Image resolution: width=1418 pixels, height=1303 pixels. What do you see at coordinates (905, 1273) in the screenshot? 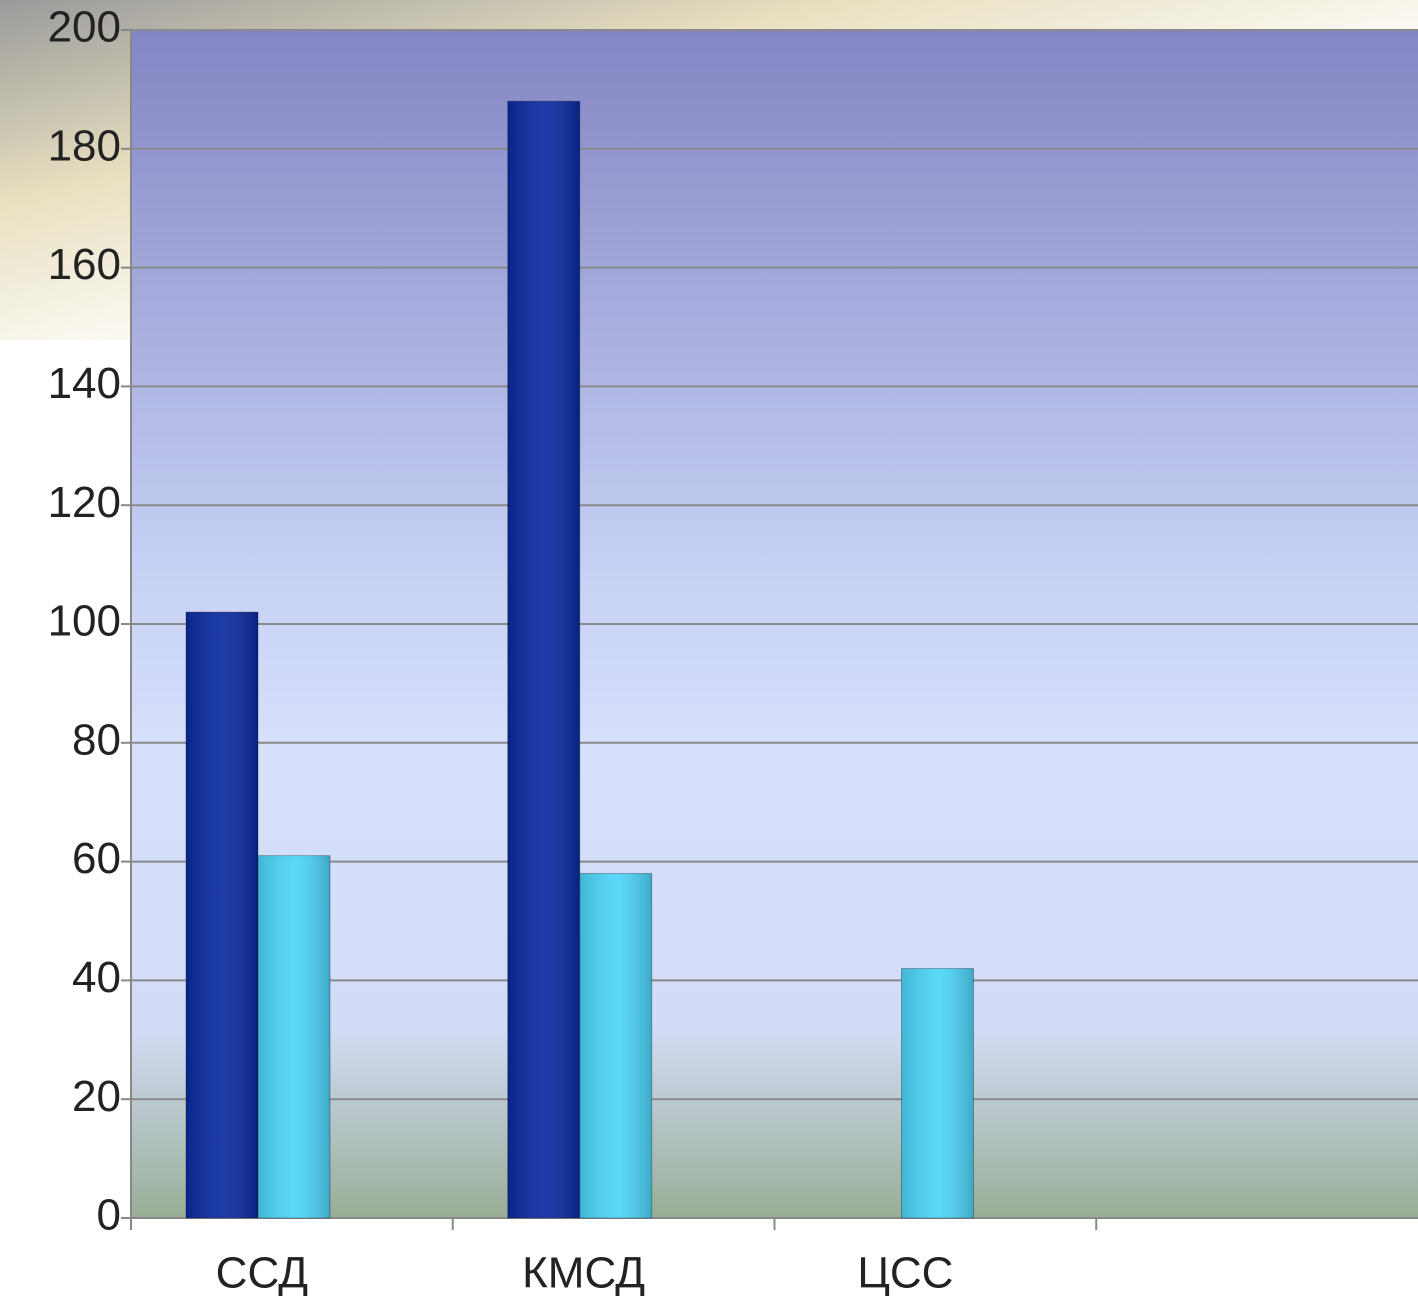
I see `x-tick-label: ЦСС` at bounding box center [905, 1273].